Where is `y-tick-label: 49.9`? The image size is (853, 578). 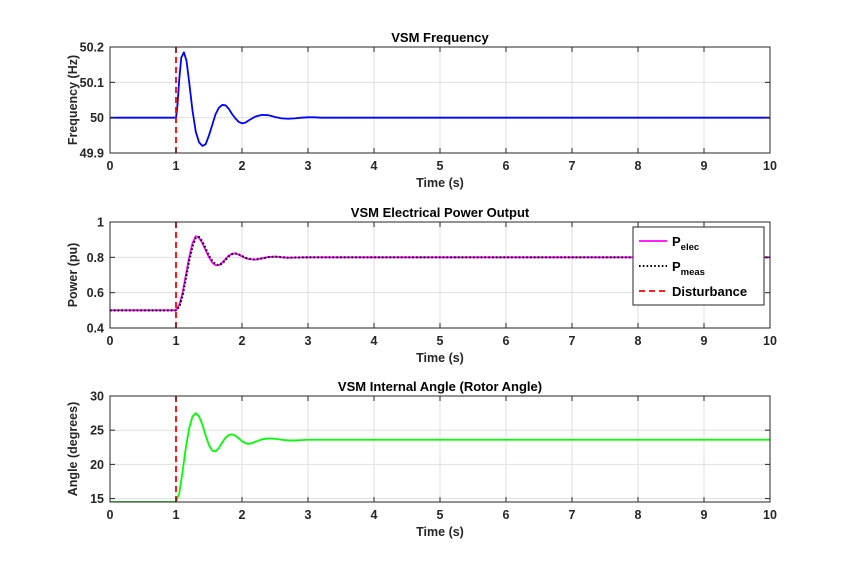
y-tick-label: 49.9 is located at coordinates (92, 154).